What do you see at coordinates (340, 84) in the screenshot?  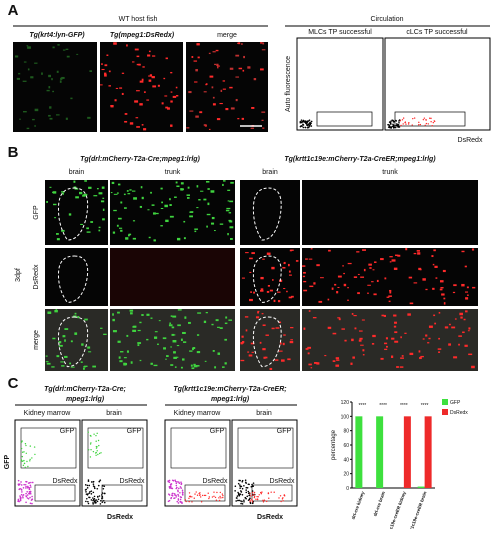 I see `flow-plot` at bounding box center [340, 84].